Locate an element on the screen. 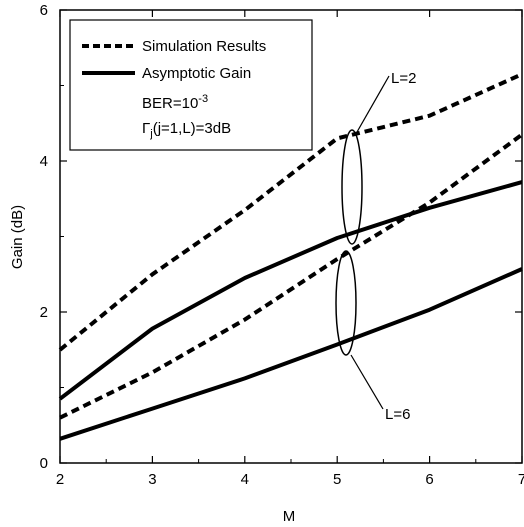  group-ellipse-l2 is located at coordinates (352, 187).